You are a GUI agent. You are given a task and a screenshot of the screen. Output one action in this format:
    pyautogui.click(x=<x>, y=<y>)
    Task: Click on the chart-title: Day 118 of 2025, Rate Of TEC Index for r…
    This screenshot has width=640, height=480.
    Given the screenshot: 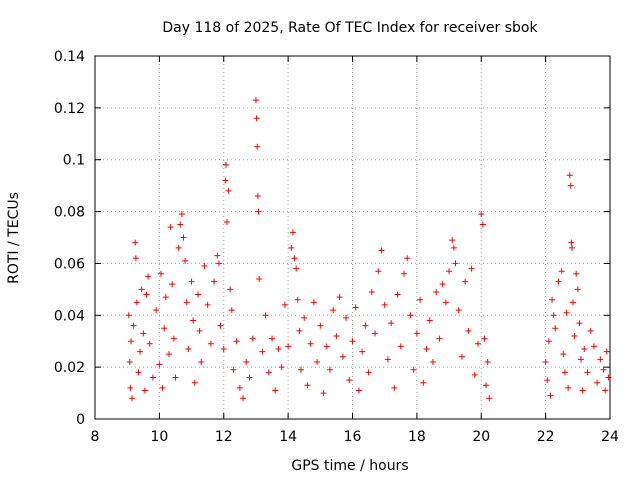 What is the action you would take?
    pyautogui.click(x=350, y=28)
    